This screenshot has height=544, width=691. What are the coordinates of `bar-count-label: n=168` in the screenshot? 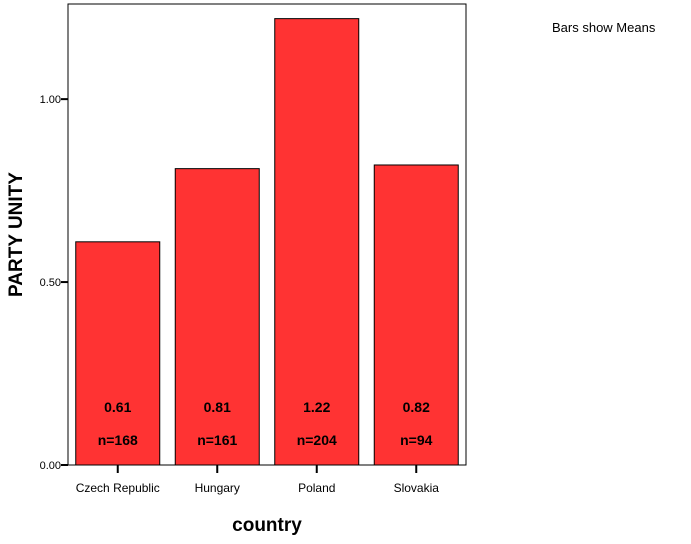 It's located at (118, 440).